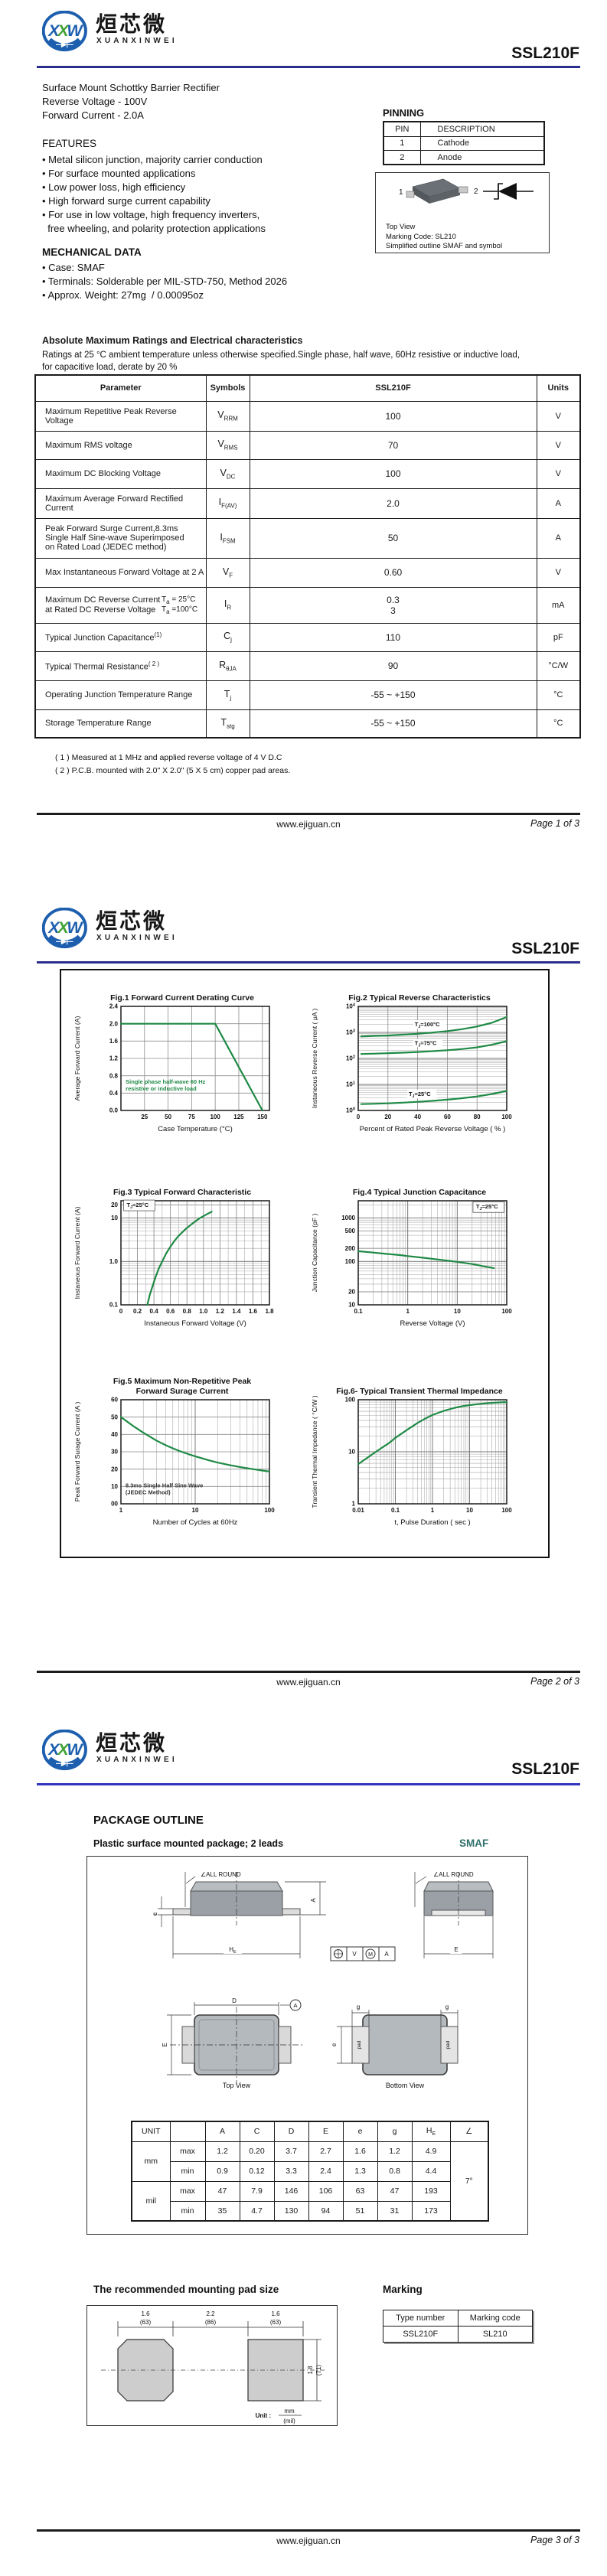 The height and width of the screenshot is (2576, 607). I want to click on dim-value: 146, so click(291, 2191).